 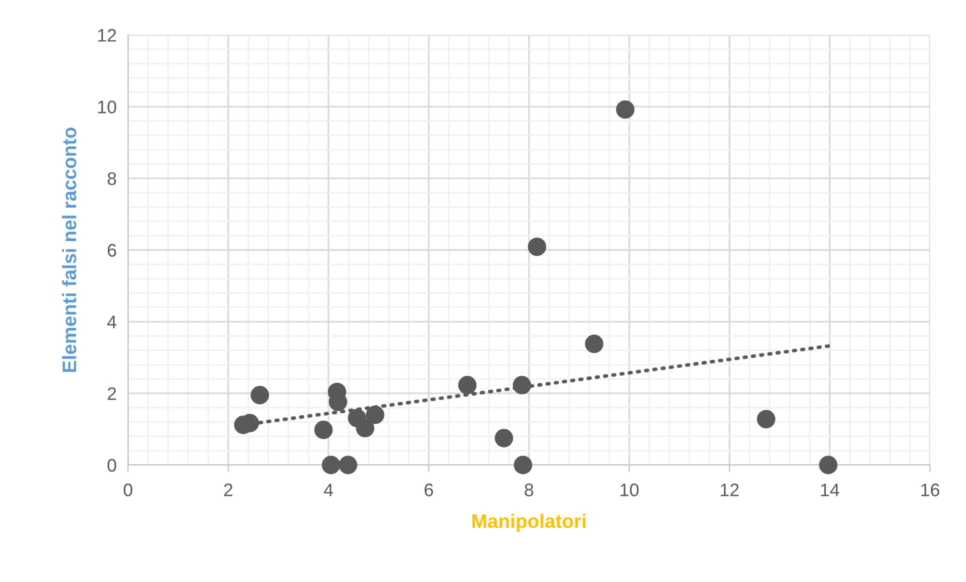 I want to click on y-axis-title: Elementi falsi nel racconto, so click(x=69, y=250).